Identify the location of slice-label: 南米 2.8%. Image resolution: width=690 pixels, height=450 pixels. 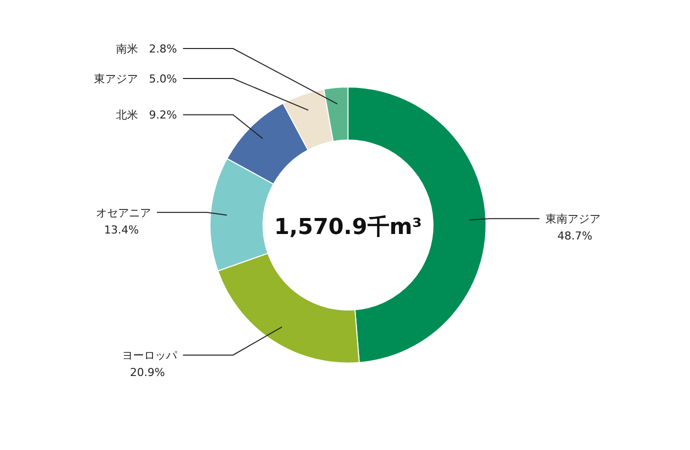
(146, 49).